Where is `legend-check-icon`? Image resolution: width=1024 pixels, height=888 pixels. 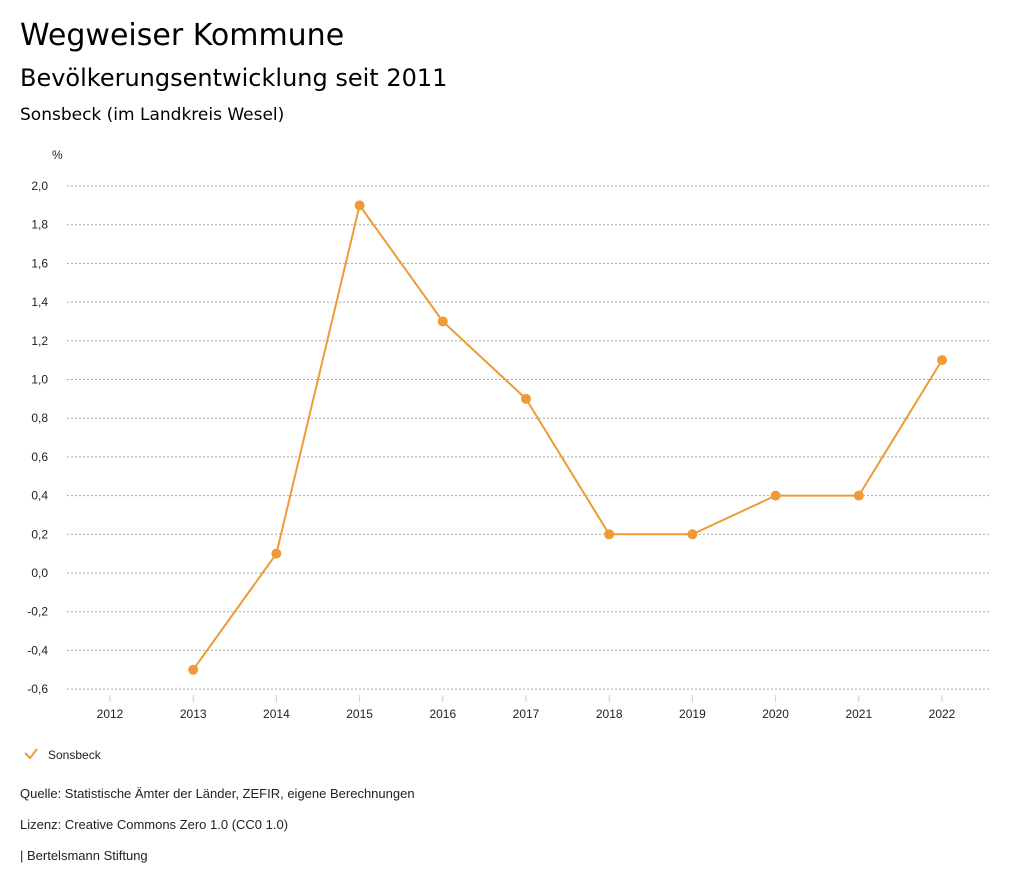
legend-check-icon is located at coordinates (31, 754).